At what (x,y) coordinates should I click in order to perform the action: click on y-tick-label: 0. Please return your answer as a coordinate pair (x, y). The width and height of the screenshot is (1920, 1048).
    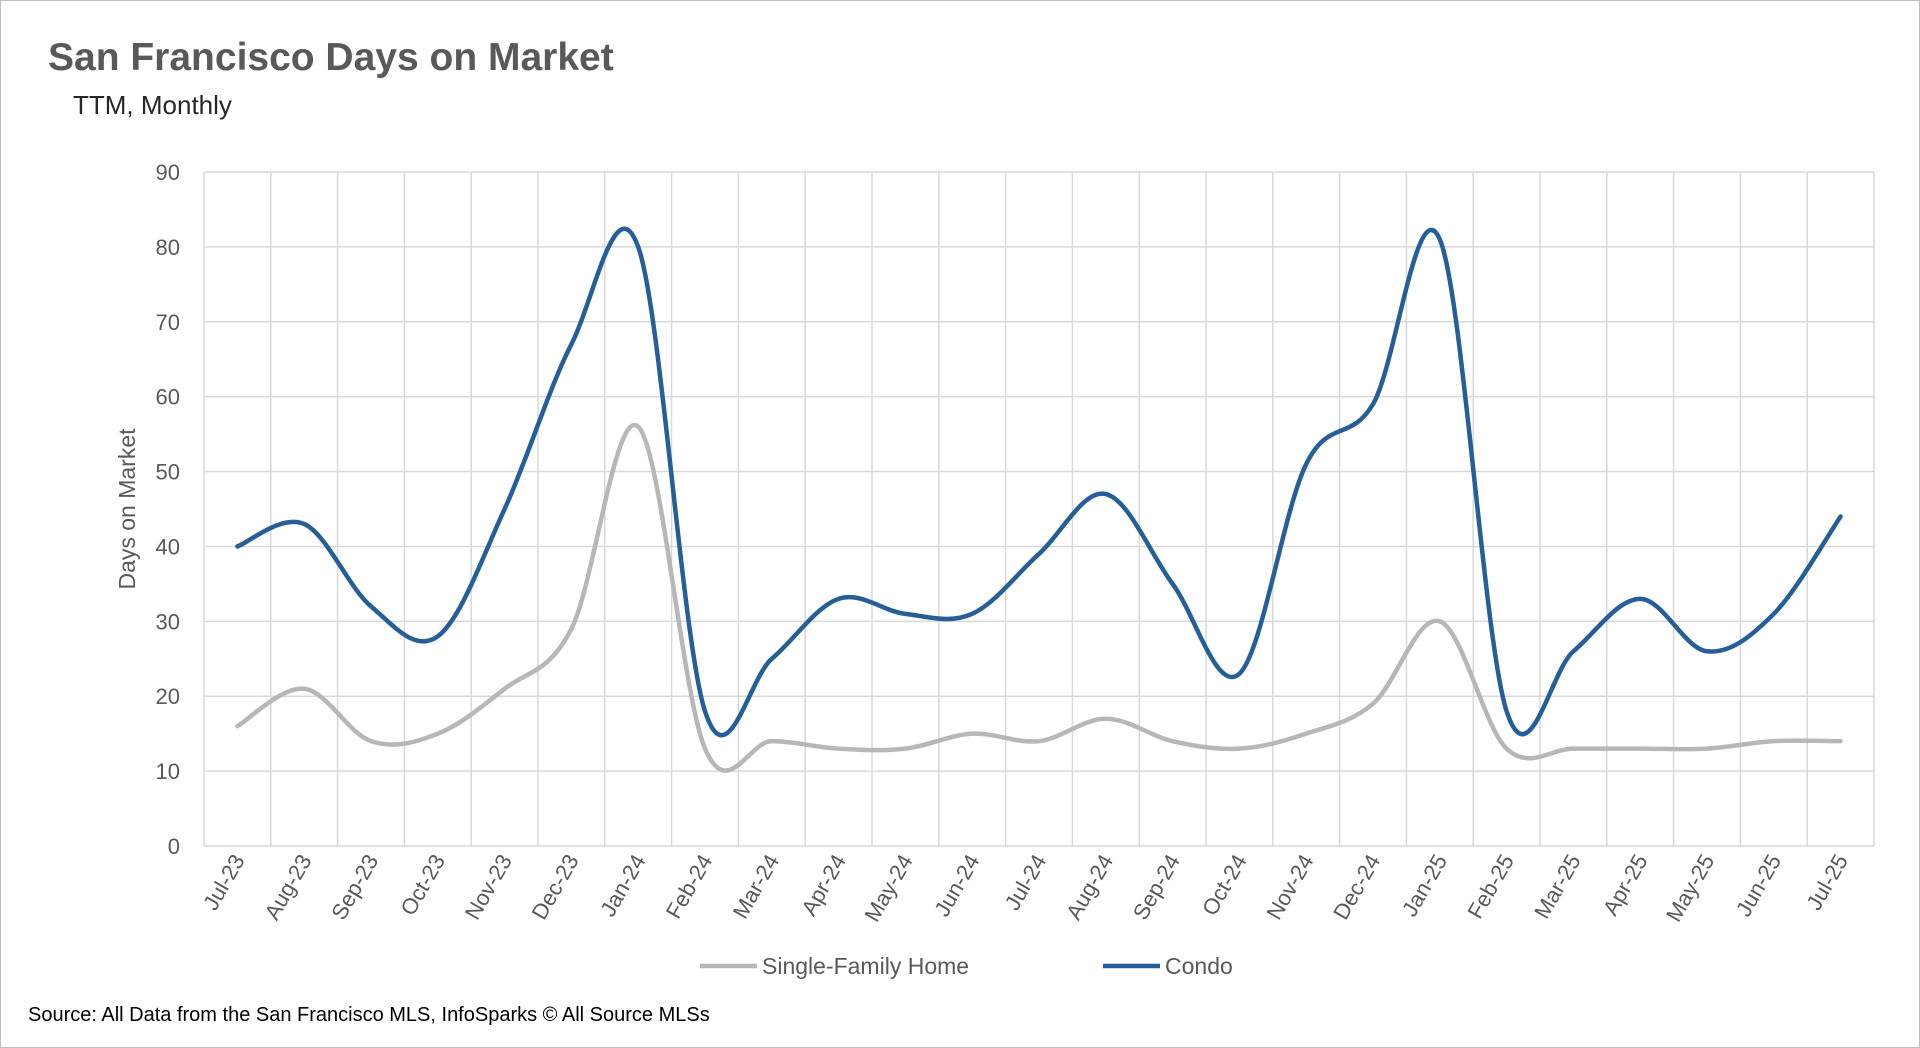
    Looking at the image, I should click on (174, 846).